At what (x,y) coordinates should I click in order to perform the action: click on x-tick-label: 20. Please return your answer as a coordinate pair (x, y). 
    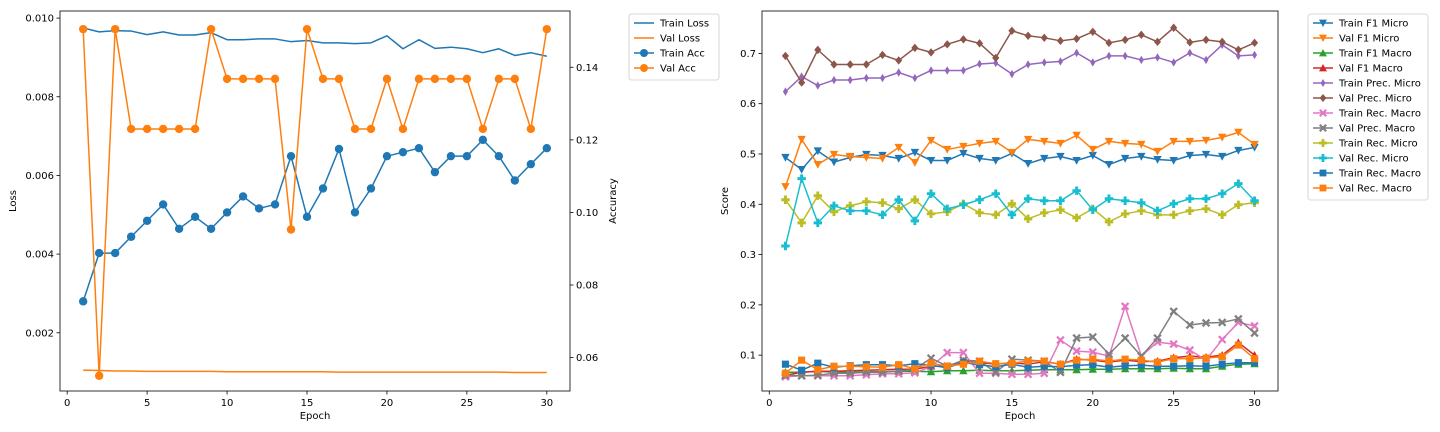
    Looking at the image, I should click on (1092, 403).